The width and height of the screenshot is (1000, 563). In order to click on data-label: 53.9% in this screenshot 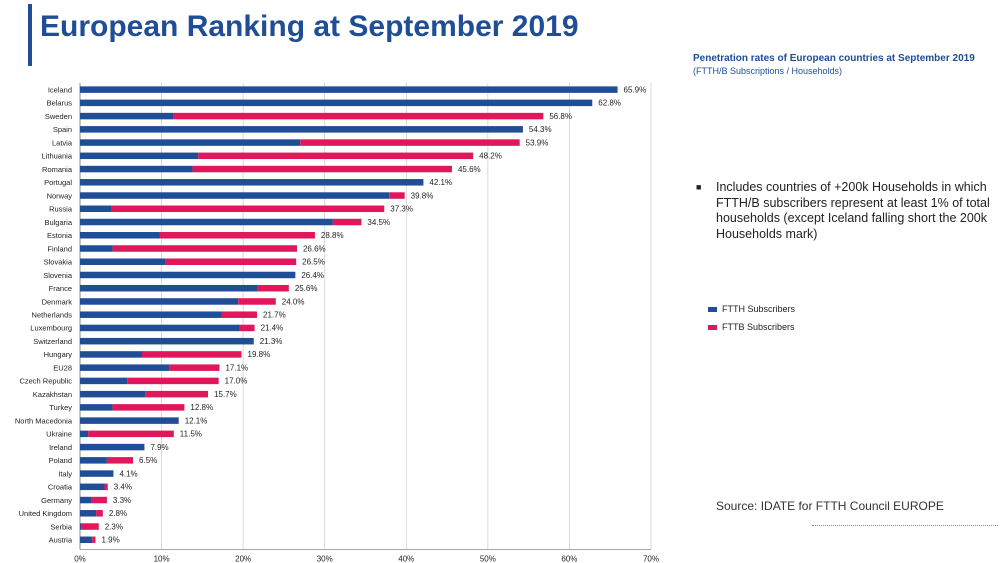, I will do `click(537, 142)`.